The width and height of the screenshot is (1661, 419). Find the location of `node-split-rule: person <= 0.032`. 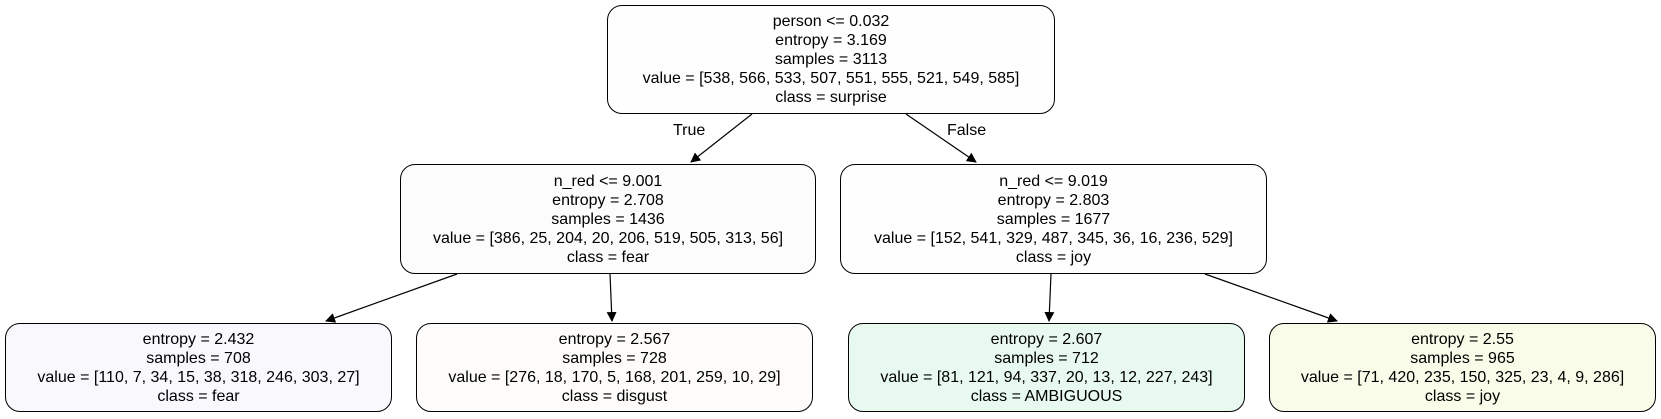

node-split-rule: person <= 0.032 is located at coordinates (831, 21).